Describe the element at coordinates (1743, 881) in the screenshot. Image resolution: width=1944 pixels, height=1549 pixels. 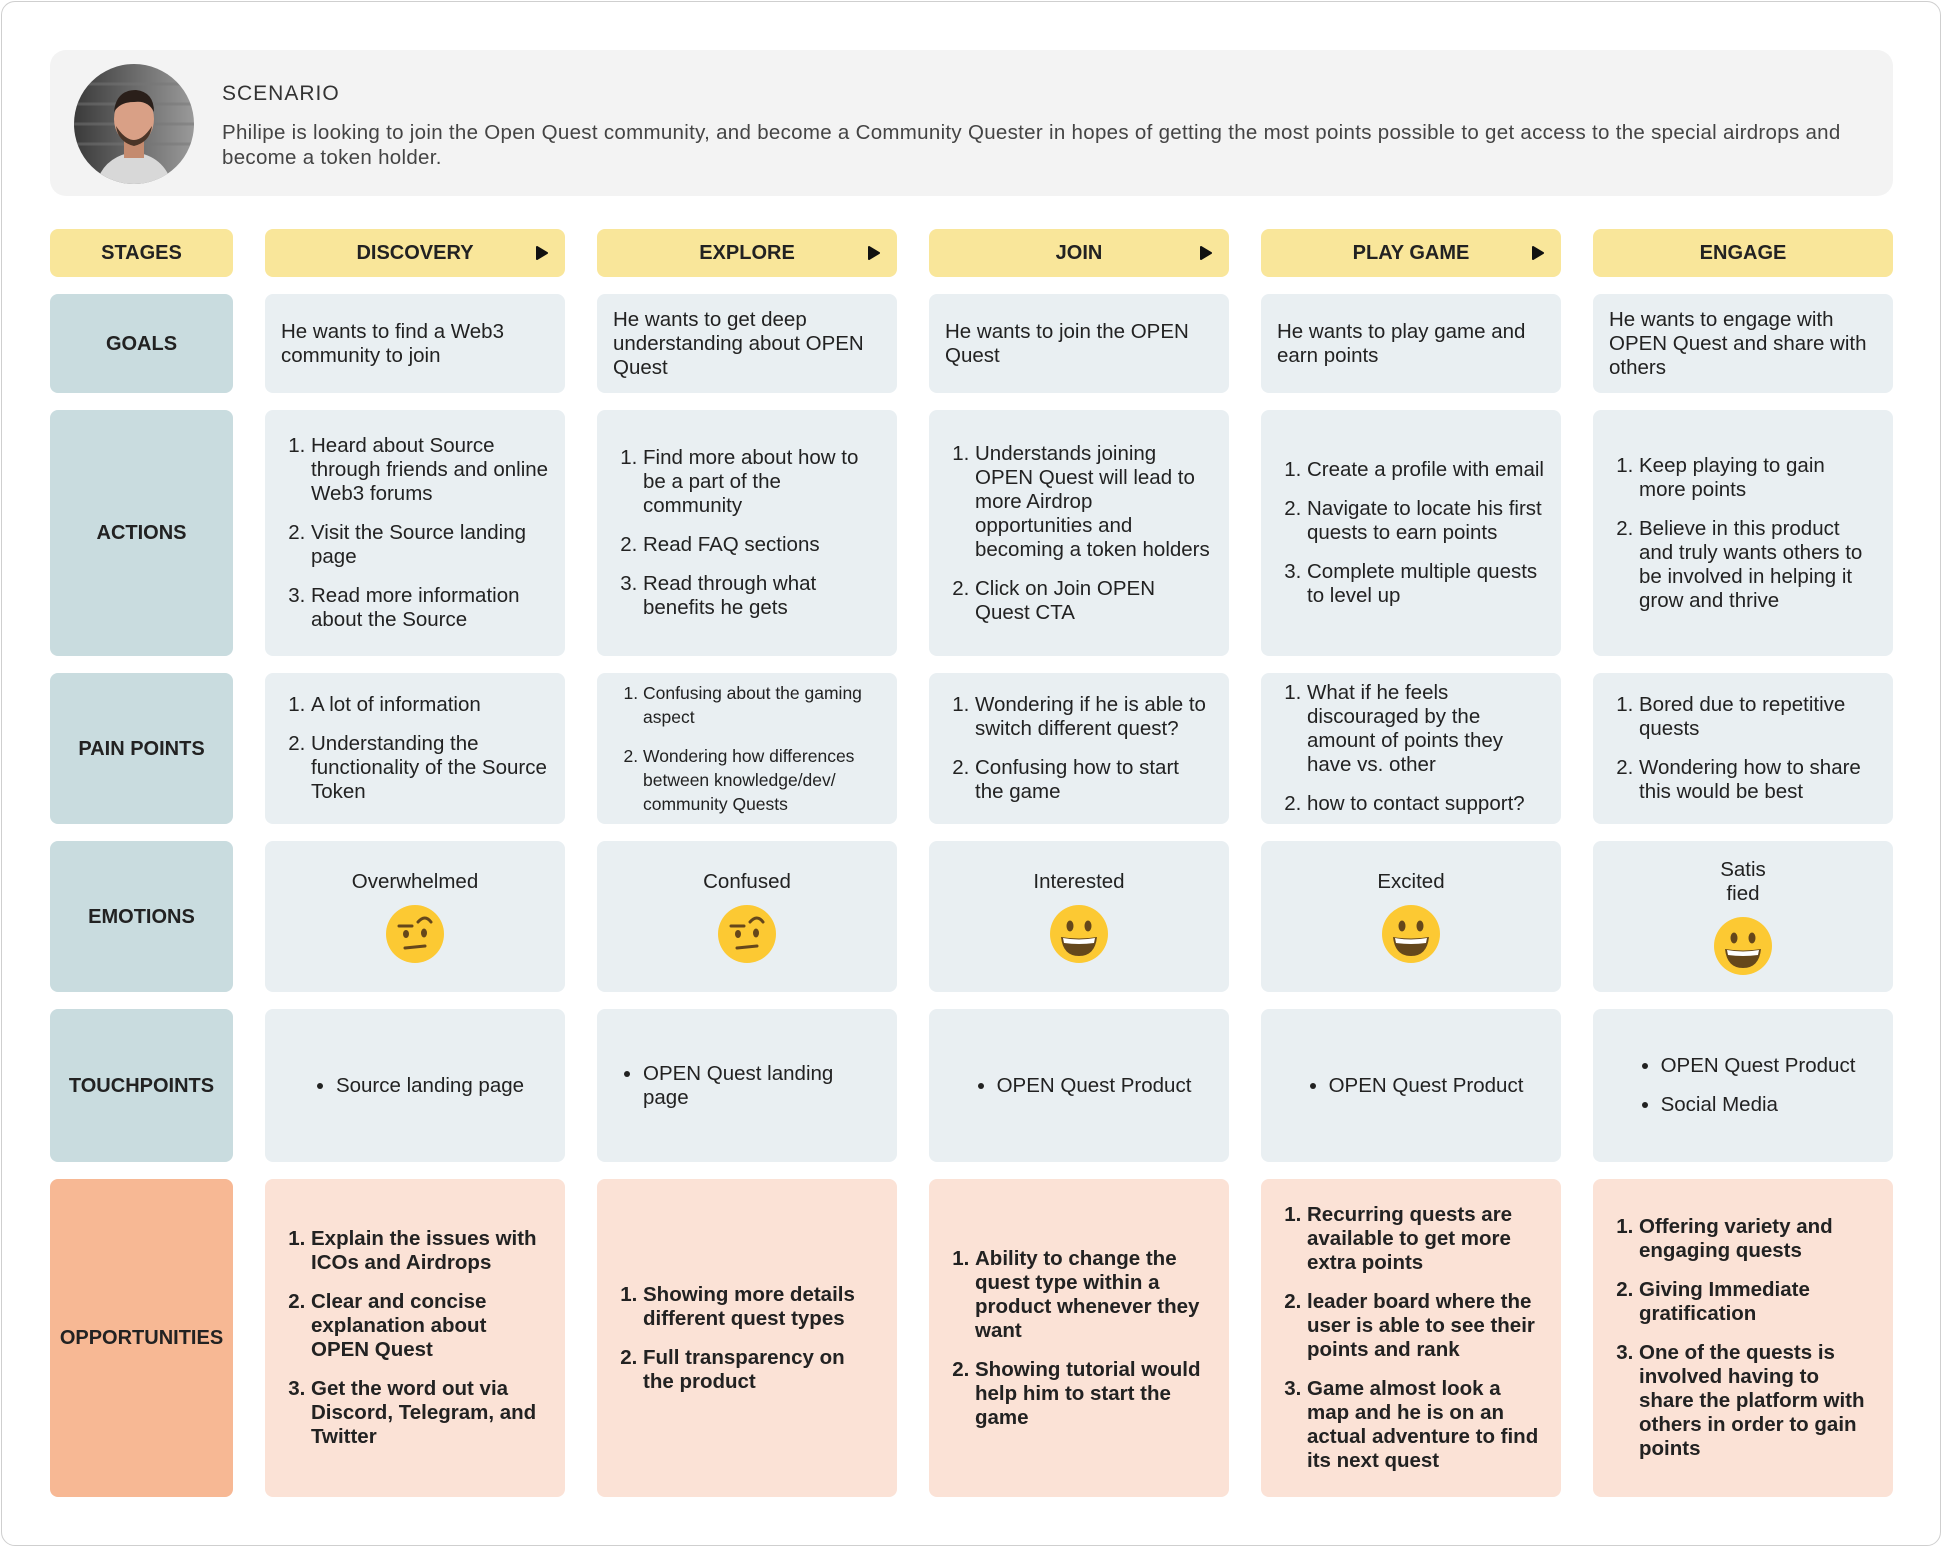
I see `emotion-text: Satis fied` at that location.